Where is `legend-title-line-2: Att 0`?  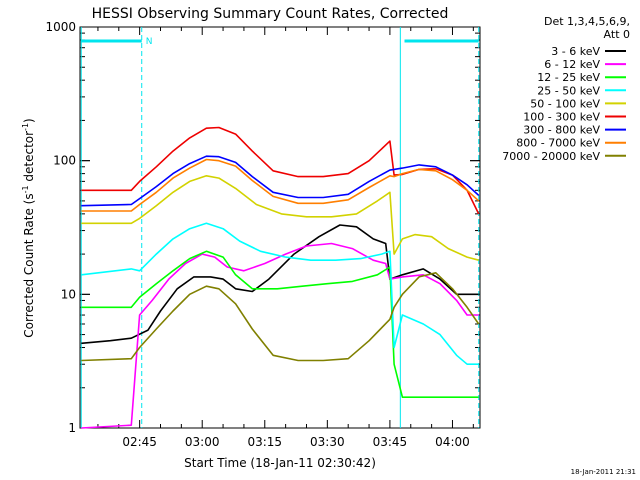 legend-title-line-2: Att 0 is located at coordinates (617, 34).